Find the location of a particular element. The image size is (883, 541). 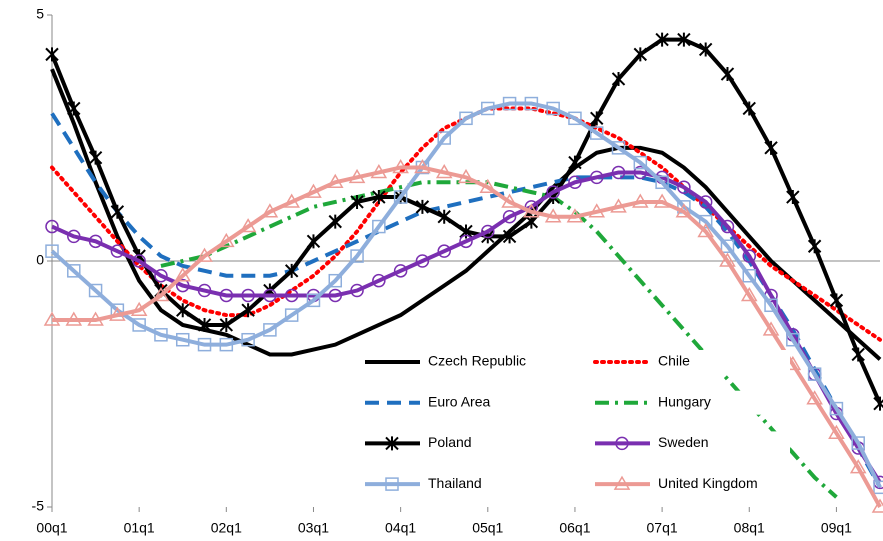

x-tick-label: 07q1 is located at coordinates (662, 528).